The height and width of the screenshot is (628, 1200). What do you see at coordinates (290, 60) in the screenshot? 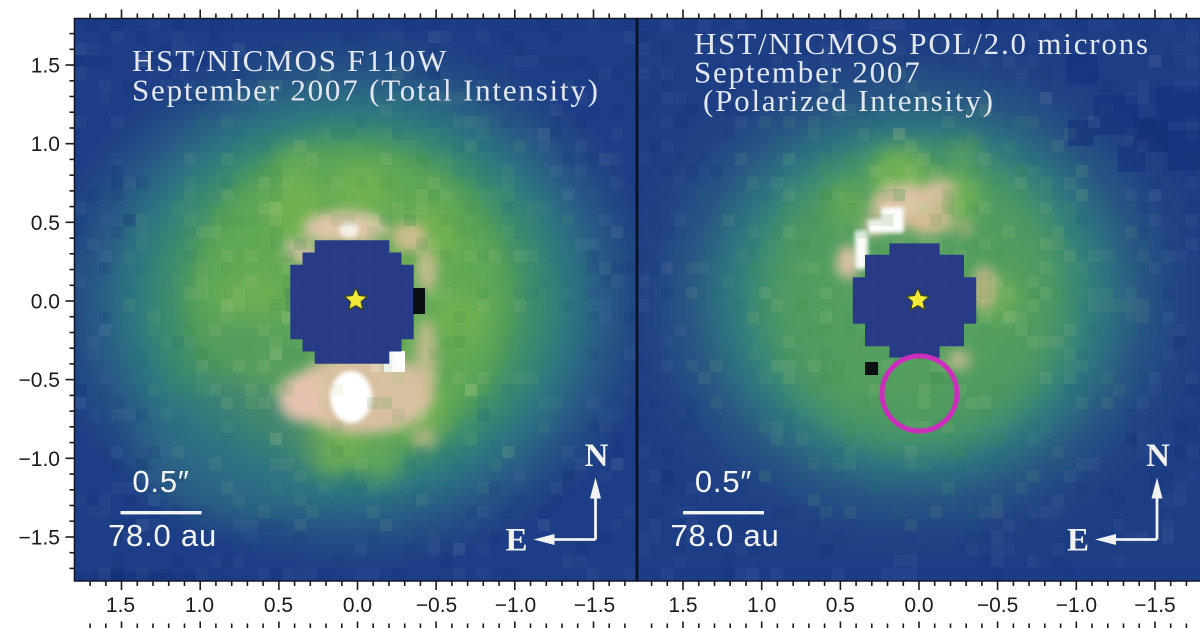
I see `svg-text: HST/NICMOS F110W` at bounding box center [290, 60].